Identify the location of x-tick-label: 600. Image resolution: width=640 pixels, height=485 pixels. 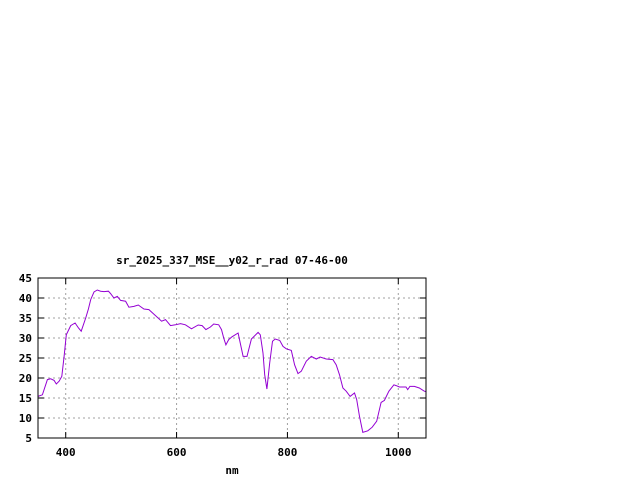
(177, 452).